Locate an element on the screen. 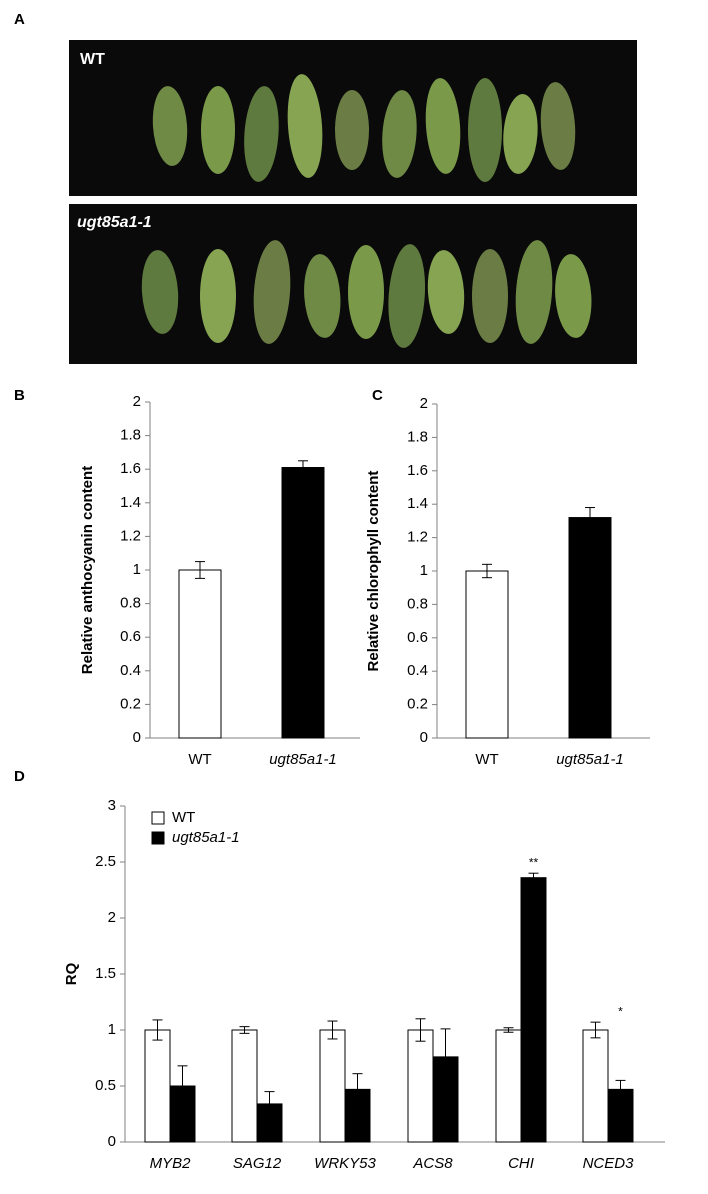 The image size is (708, 1194). photo-label: WT is located at coordinates (92, 59).